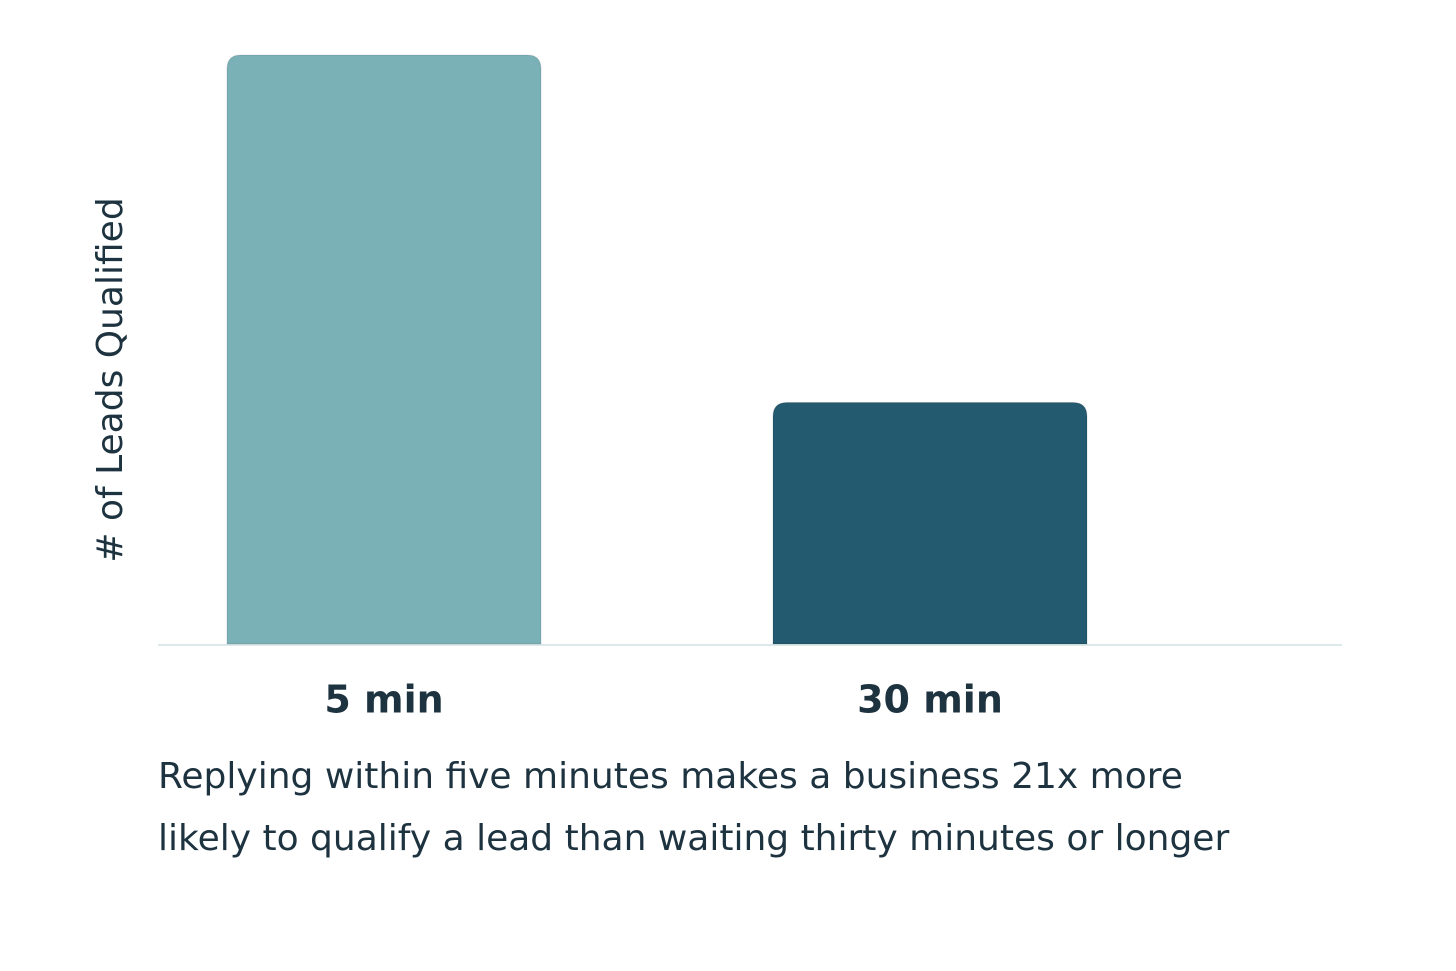 The width and height of the screenshot is (1456, 971). What do you see at coordinates (383, 700) in the screenshot?
I see `x-tick-label: 5 min` at bounding box center [383, 700].